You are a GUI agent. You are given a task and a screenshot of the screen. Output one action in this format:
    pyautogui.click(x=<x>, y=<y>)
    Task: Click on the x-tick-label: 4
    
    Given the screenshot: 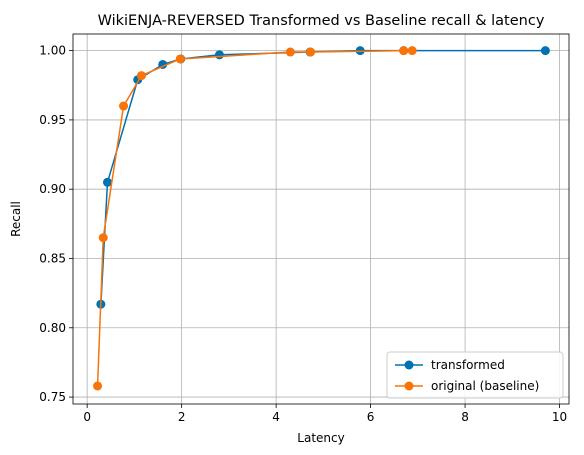 What is the action you would take?
    pyautogui.click(x=276, y=417)
    